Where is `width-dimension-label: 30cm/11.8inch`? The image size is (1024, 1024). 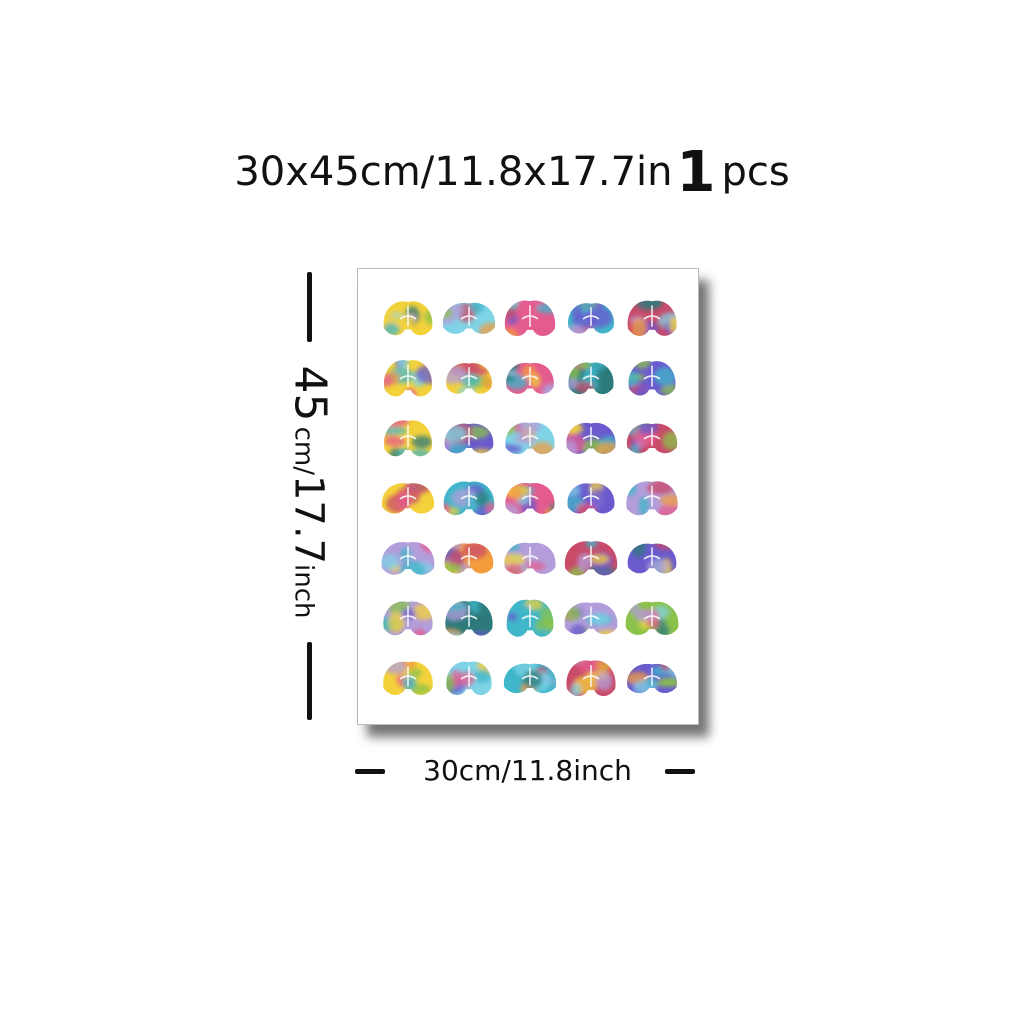 width-dimension-label: 30cm/11.8inch is located at coordinates (527, 770).